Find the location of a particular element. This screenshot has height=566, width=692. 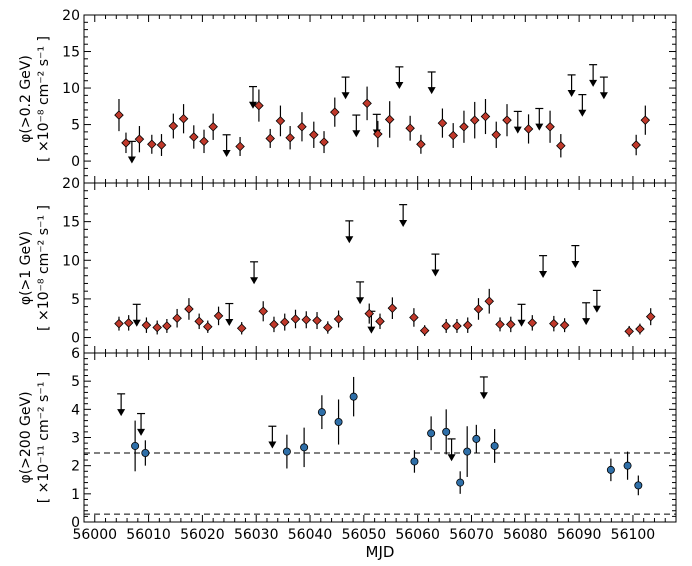

y-tick-label: 20 is located at coordinates (71, 16).